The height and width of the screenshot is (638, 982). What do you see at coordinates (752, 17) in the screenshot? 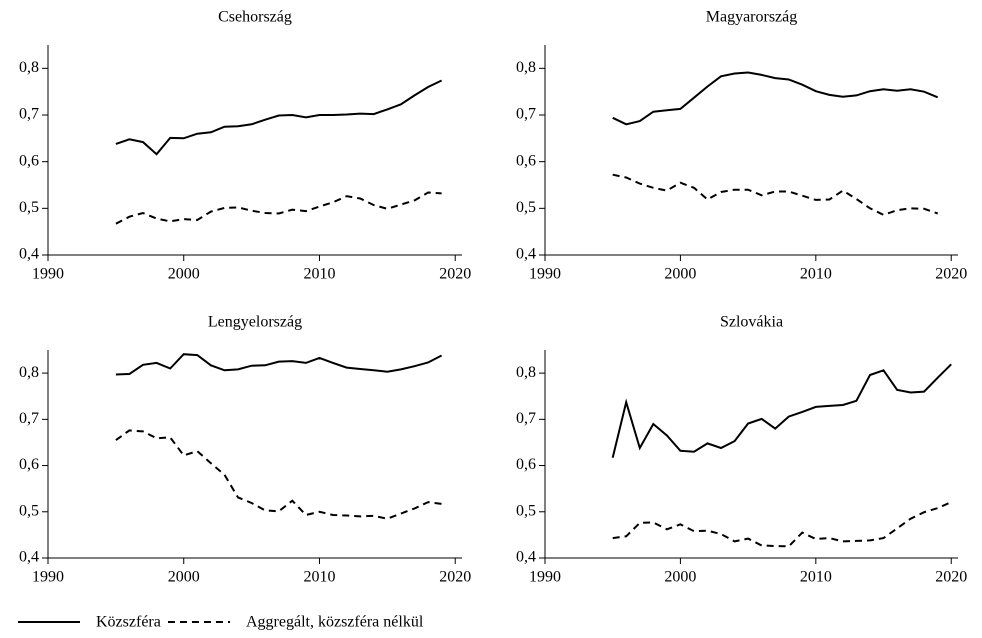
I see `chart-title: Magyarország` at bounding box center [752, 17].